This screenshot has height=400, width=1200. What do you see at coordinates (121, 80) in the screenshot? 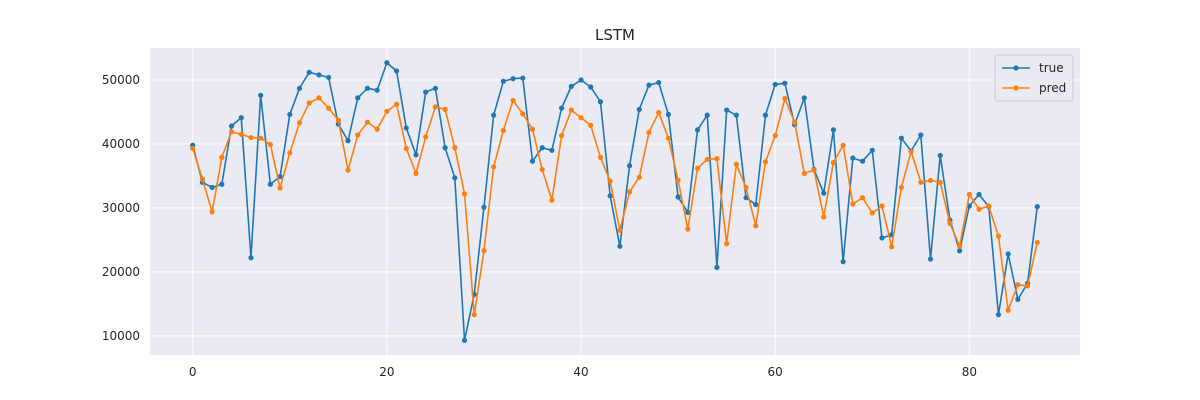
I see `y-tick-label: 50000` at bounding box center [121, 80].